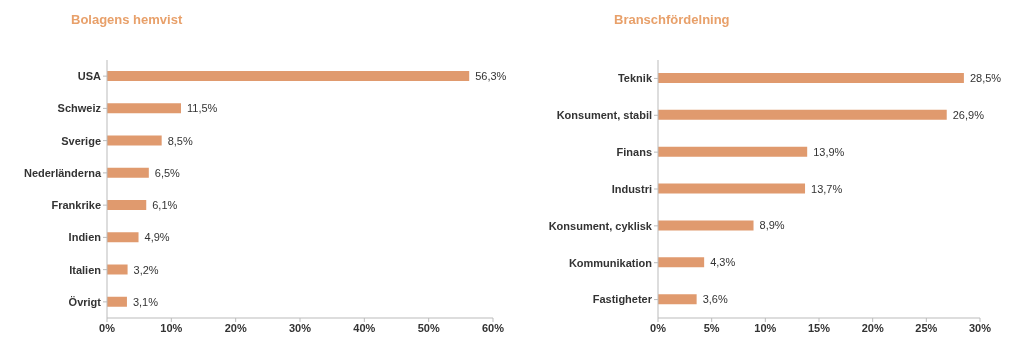 Image resolution: width=1018 pixels, height=343 pixels. I want to click on data-label: 28,5%, so click(985, 78).